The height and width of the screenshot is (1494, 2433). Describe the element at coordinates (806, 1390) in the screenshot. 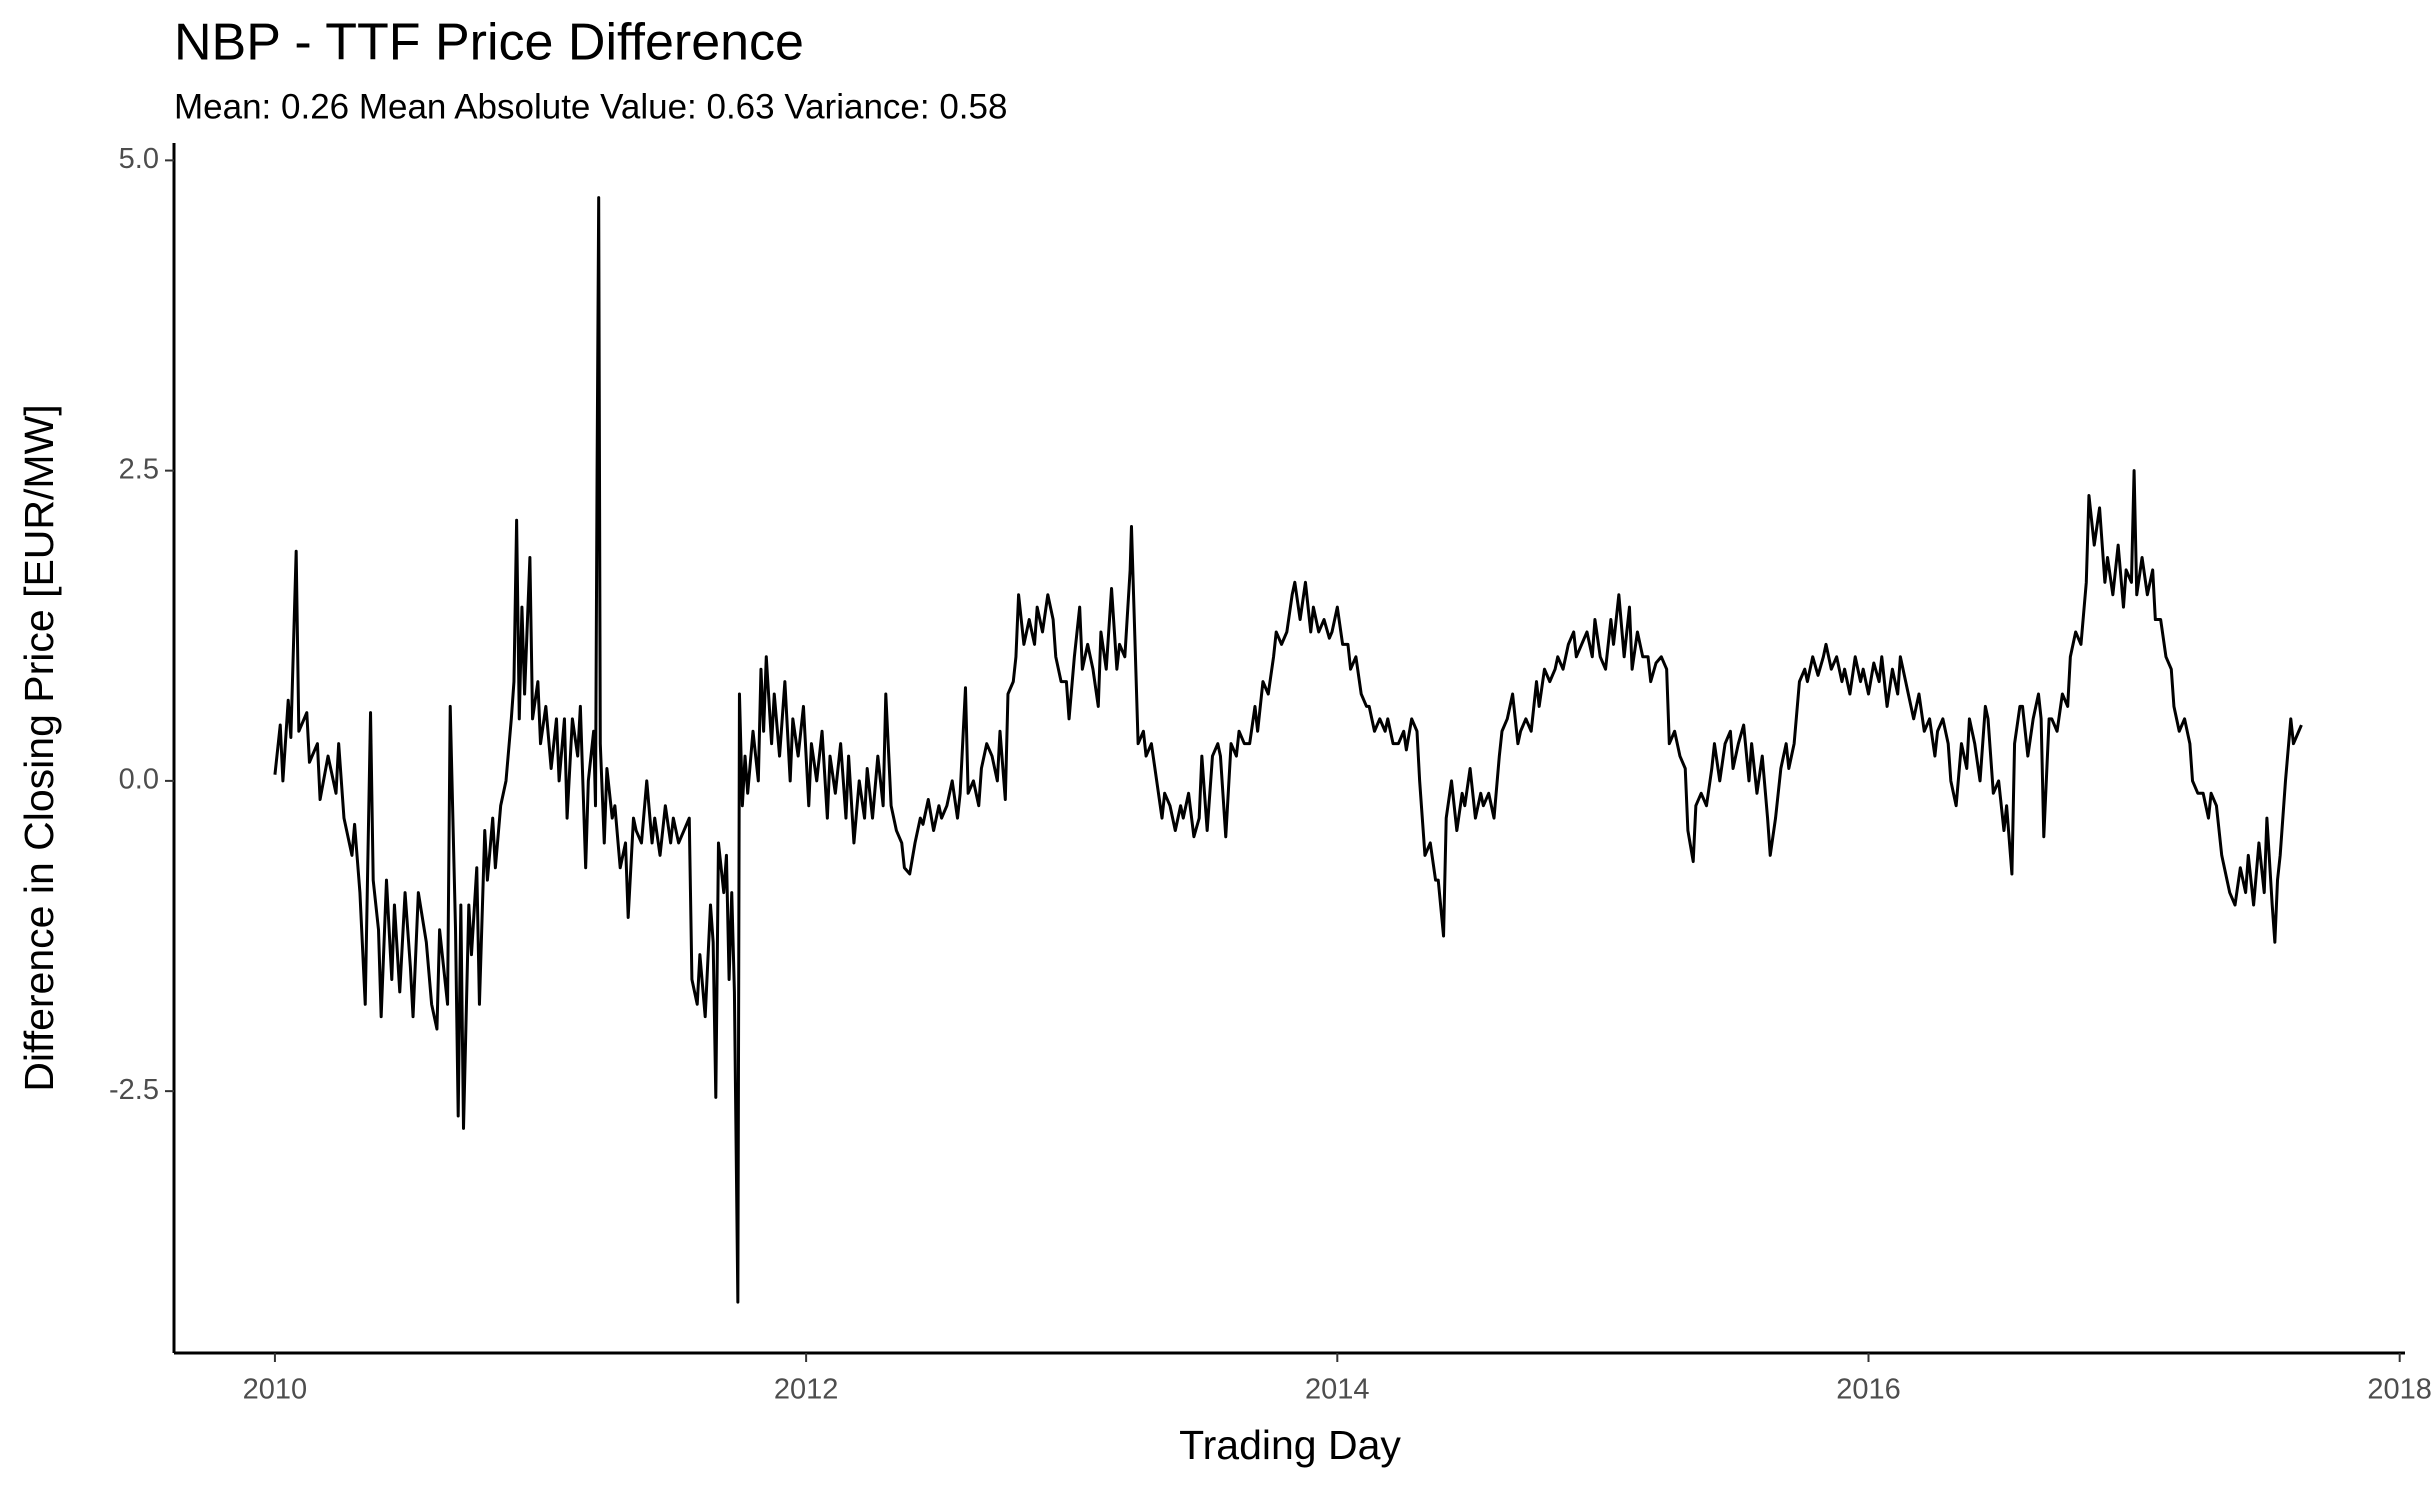

I see `x-tick-label: 2012` at that location.